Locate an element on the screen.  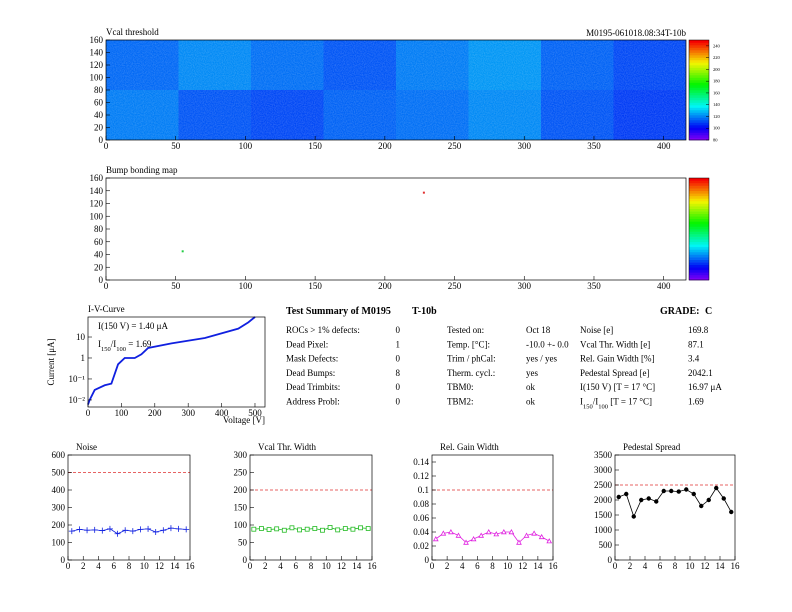
x-tick-label: 16 is located at coordinates (554, 566).